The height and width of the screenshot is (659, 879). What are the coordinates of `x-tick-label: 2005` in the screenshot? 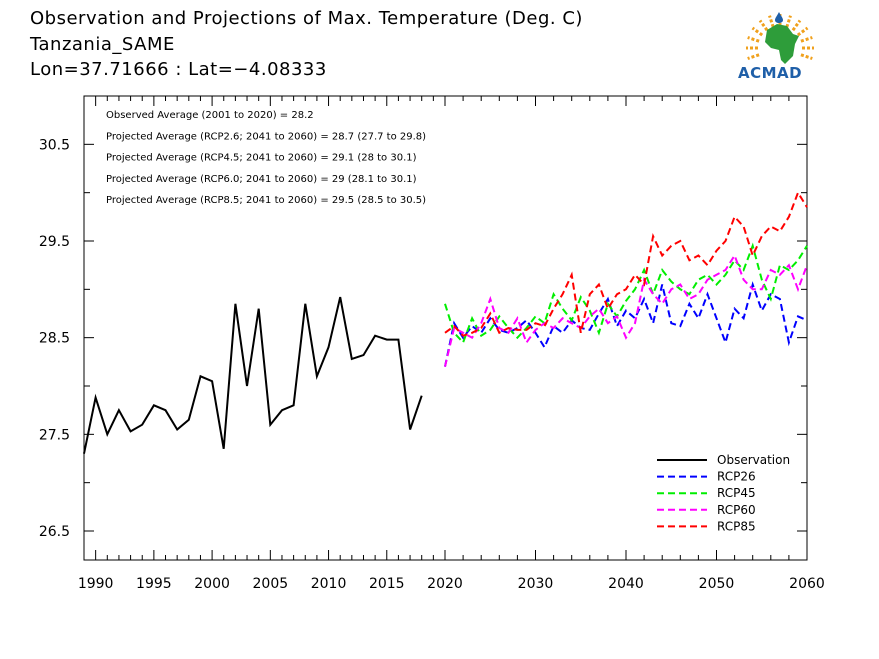 It's located at (271, 584).